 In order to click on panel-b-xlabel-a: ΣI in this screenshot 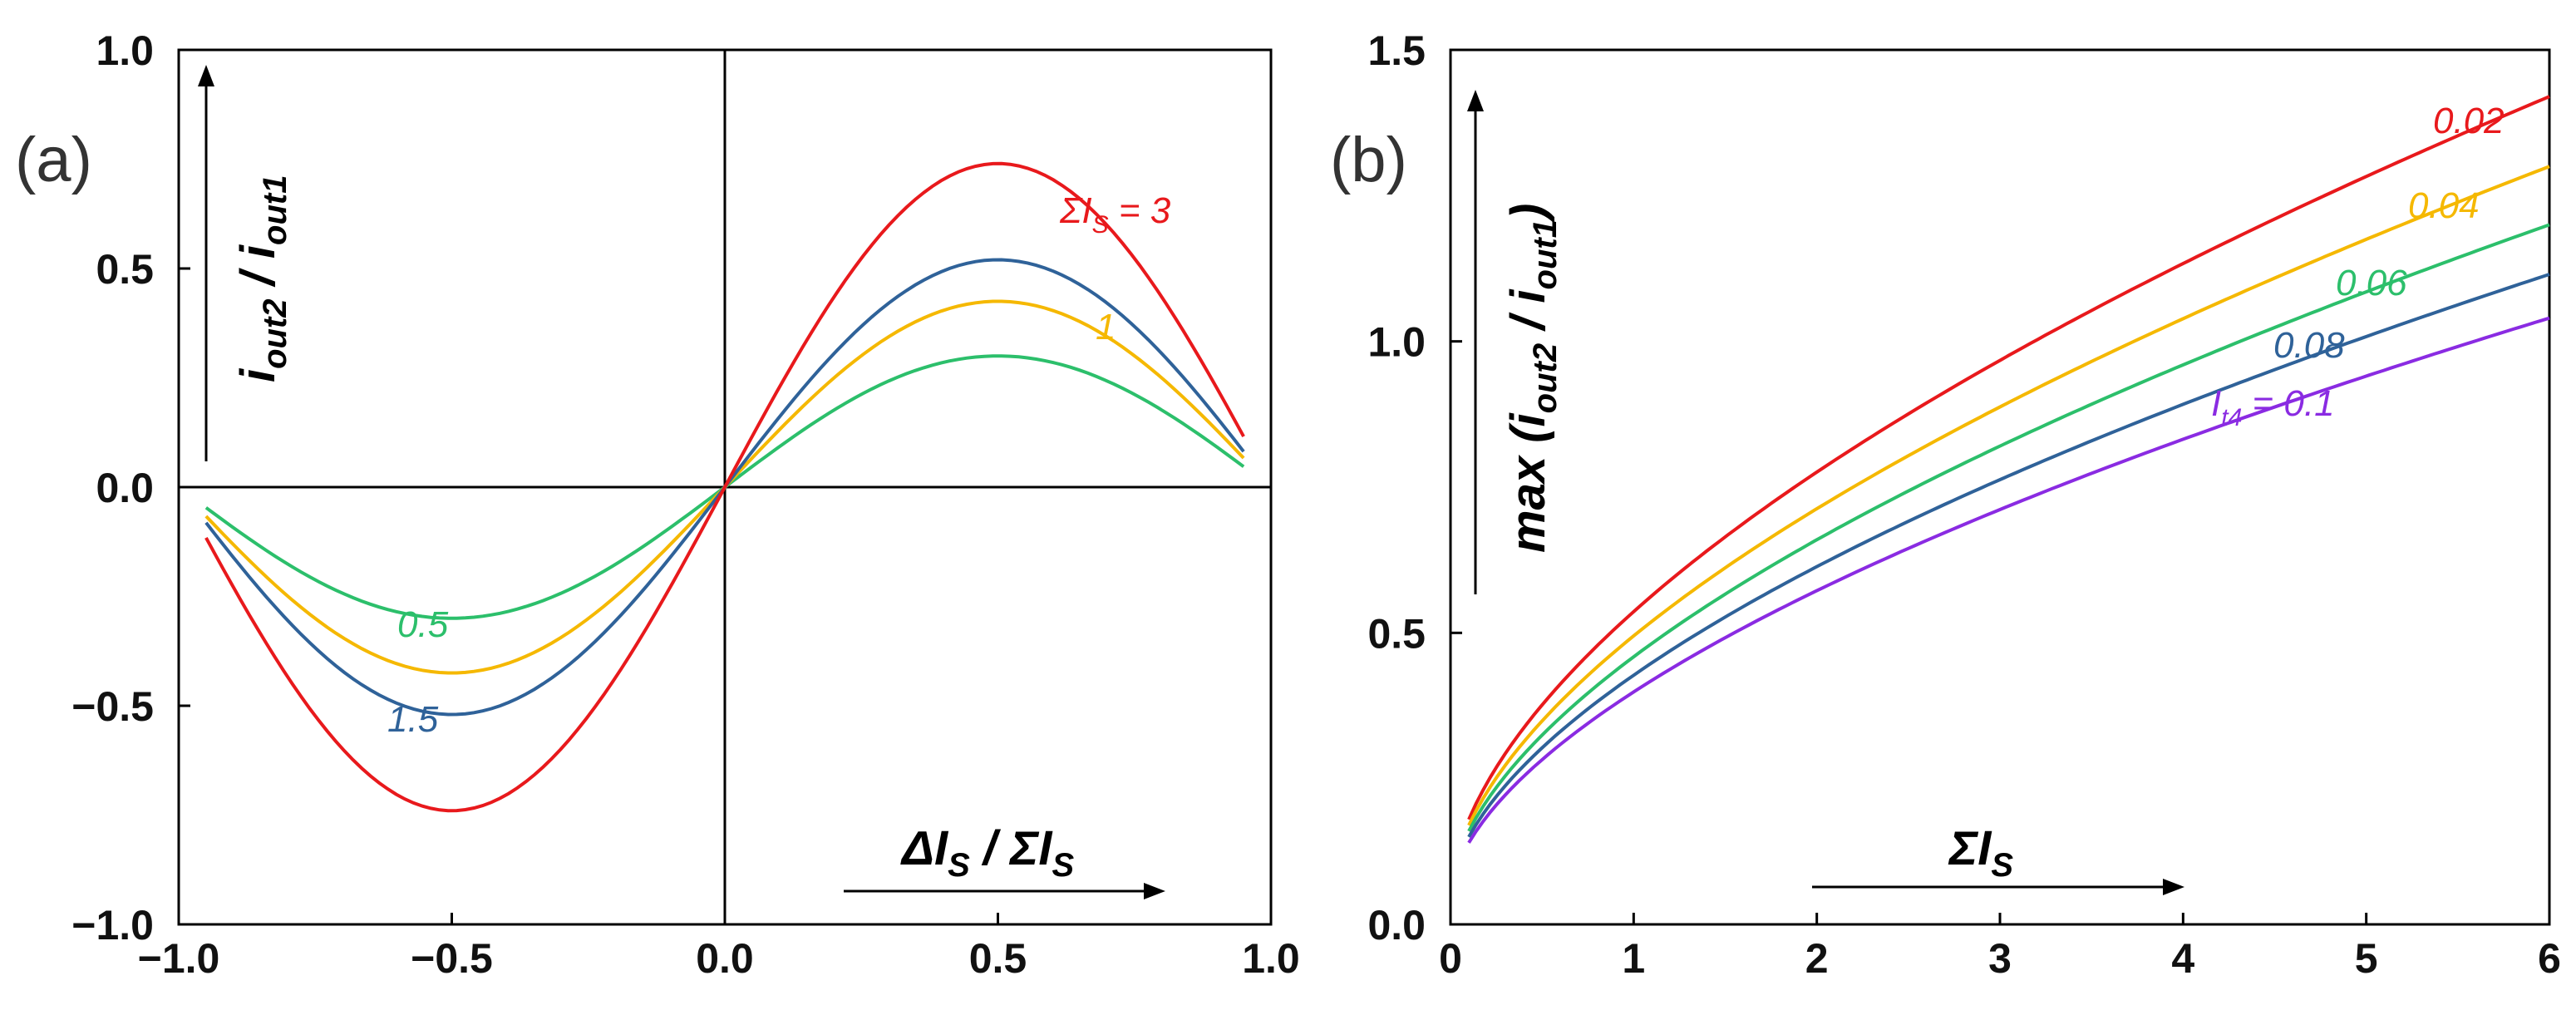, I will do `click(1970, 848)`.